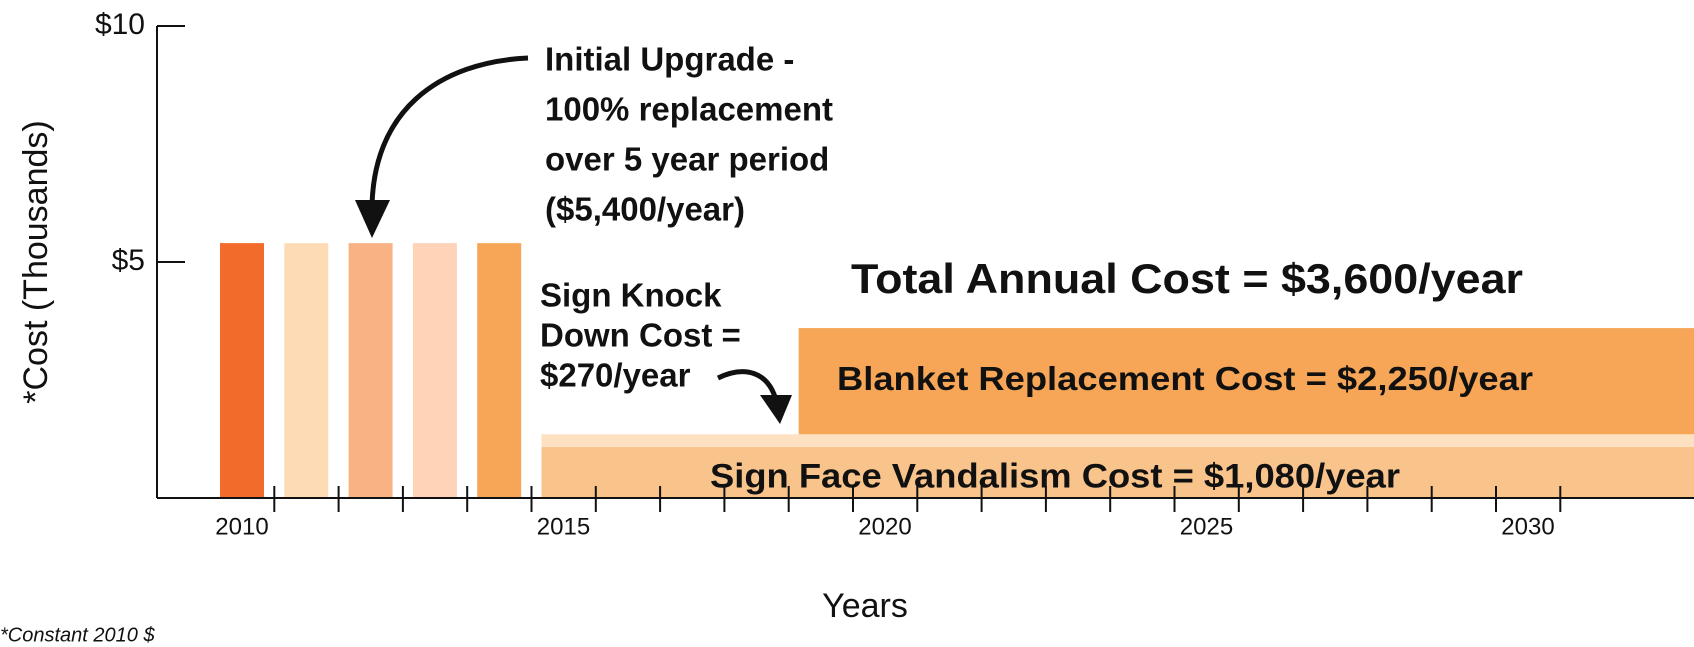  What do you see at coordinates (77, 635) in the screenshot?
I see `footnote: *Constant 2010 $` at bounding box center [77, 635].